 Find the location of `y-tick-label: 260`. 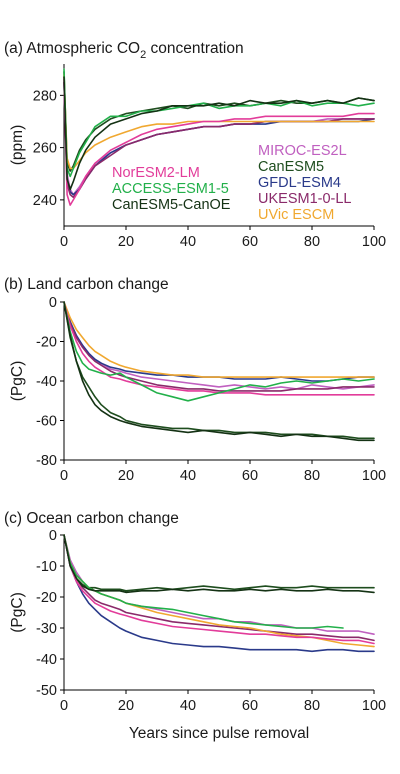

y-tick-label: 260 is located at coordinates (45, 149).